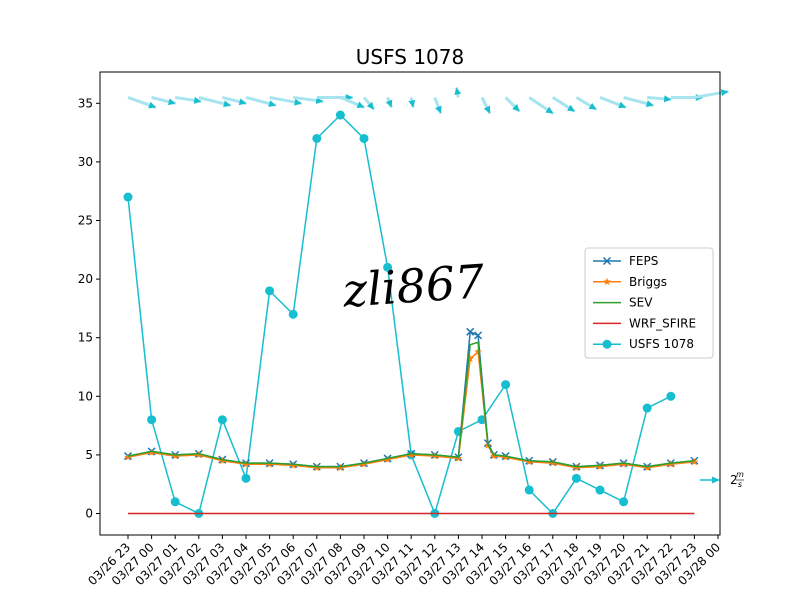  I want to click on y-tick-label: 20, so click(85, 279).